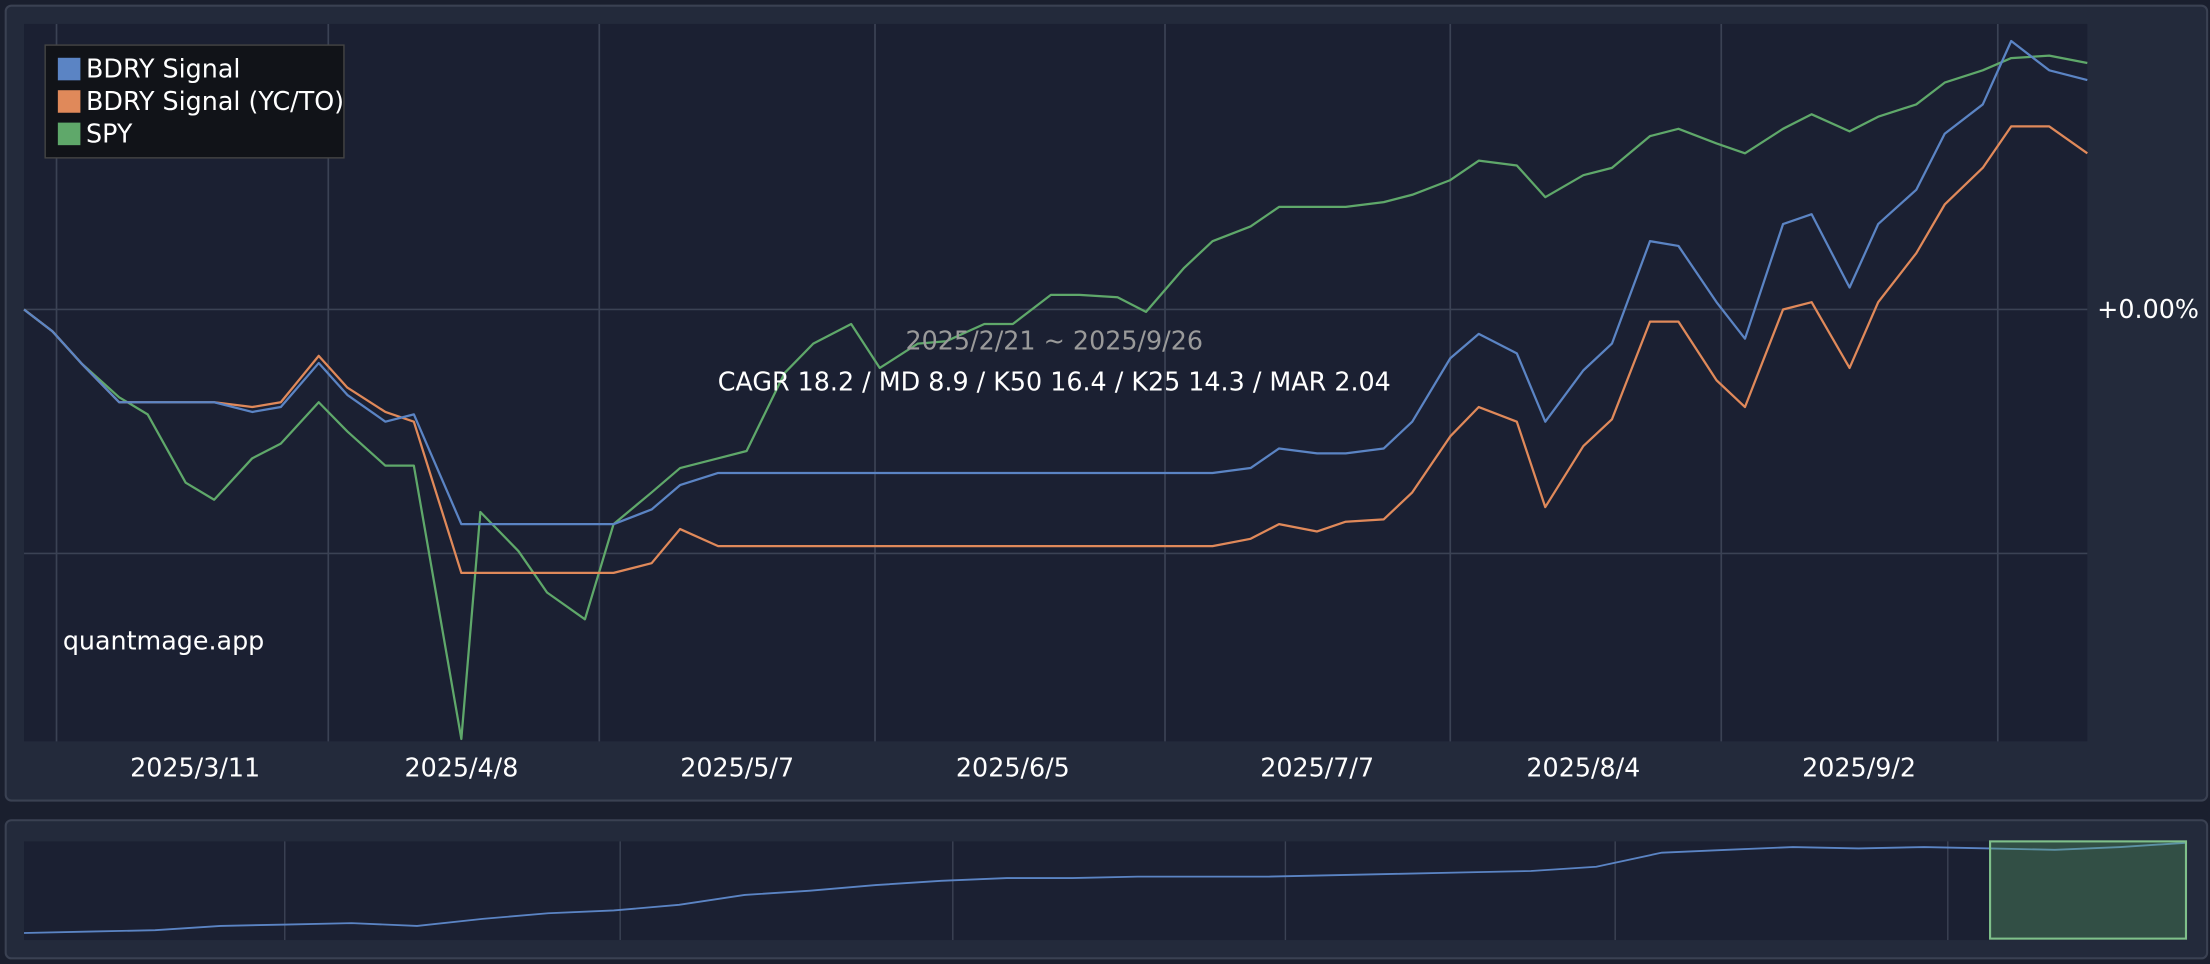 This screenshot has height=964, width=2210. Describe the element at coordinates (1013, 768) in the screenshot. I see `x-tick-label: 2025/6/5` at that location.